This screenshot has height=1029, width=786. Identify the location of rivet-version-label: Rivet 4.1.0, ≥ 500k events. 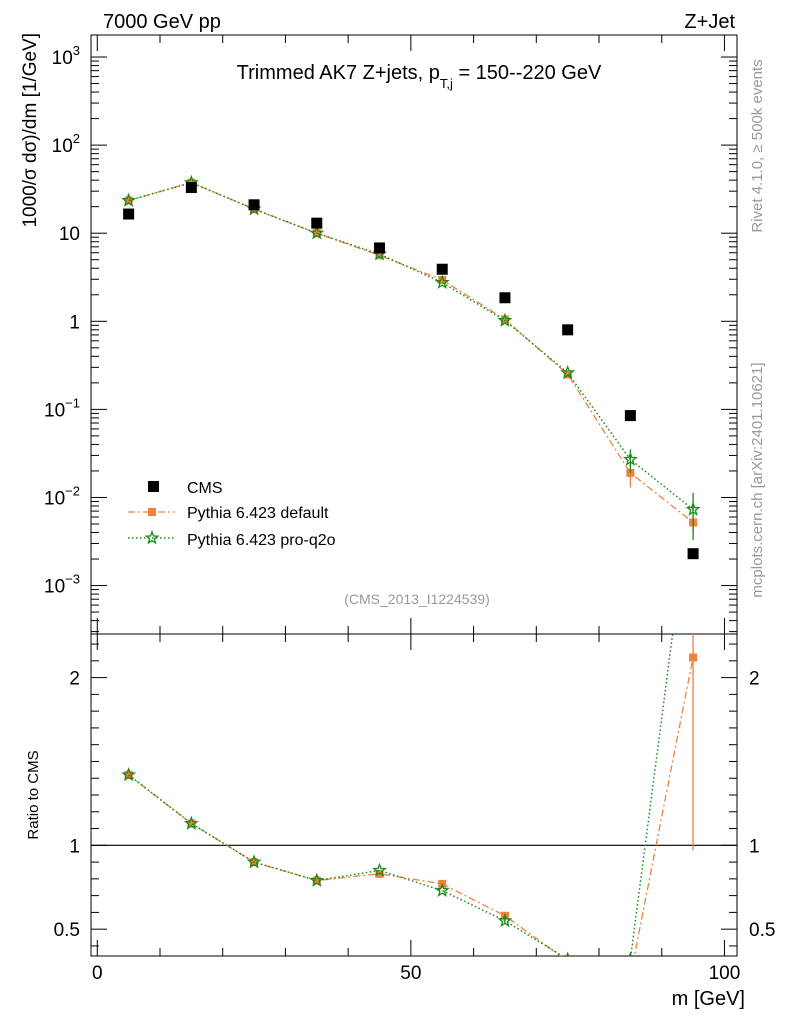
(757, 145).